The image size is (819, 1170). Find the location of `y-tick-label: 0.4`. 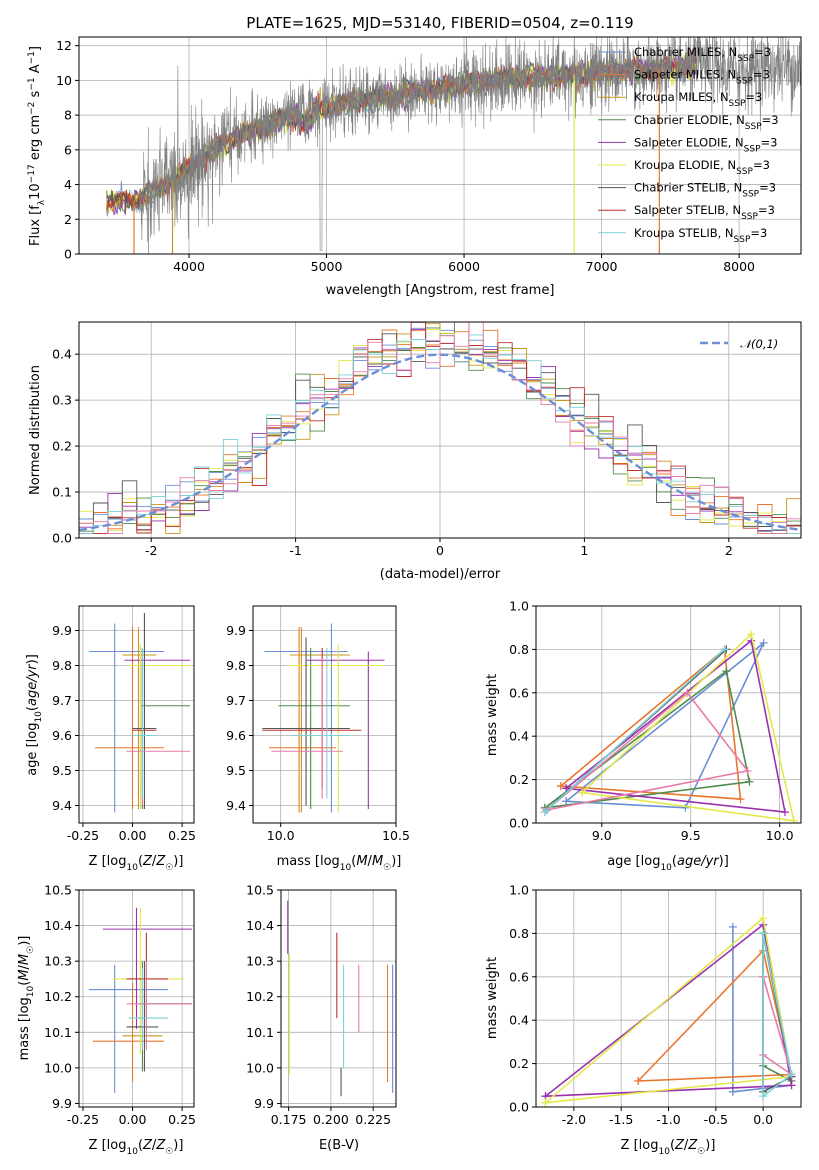

y-tick-label: 0.4 is located at coordinates (519, 1020).